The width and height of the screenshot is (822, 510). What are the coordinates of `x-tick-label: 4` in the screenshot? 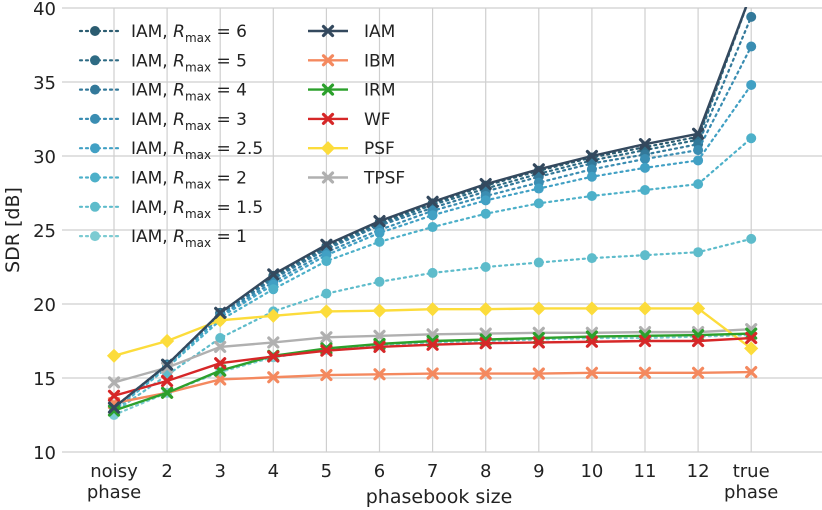 It's located at (273, 471).